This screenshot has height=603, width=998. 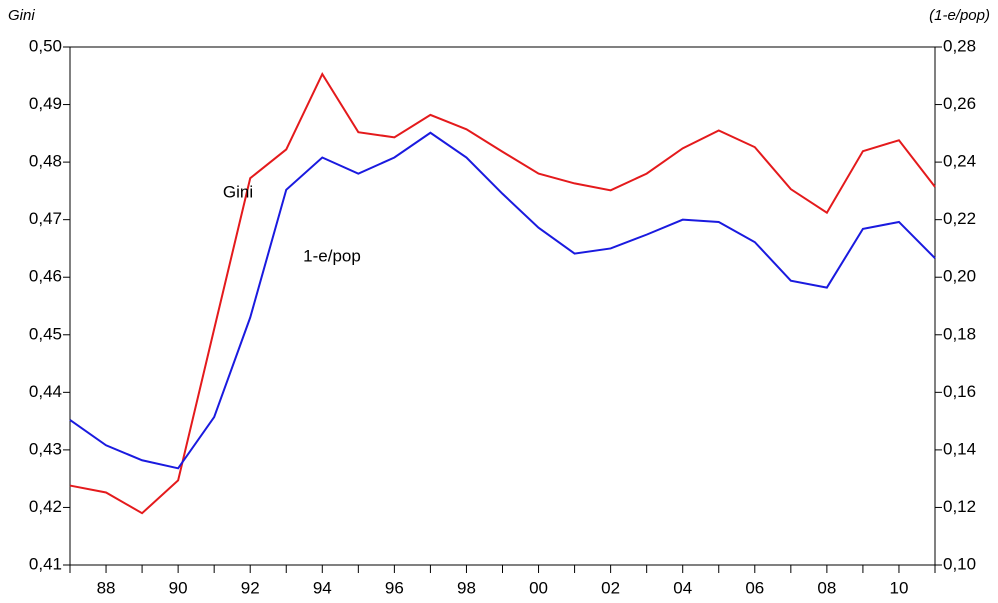 What do you see at coordinates (45, 563) in the screenshot?
I see `y-tick-label: 0,41` at bounding box center [45, 563].